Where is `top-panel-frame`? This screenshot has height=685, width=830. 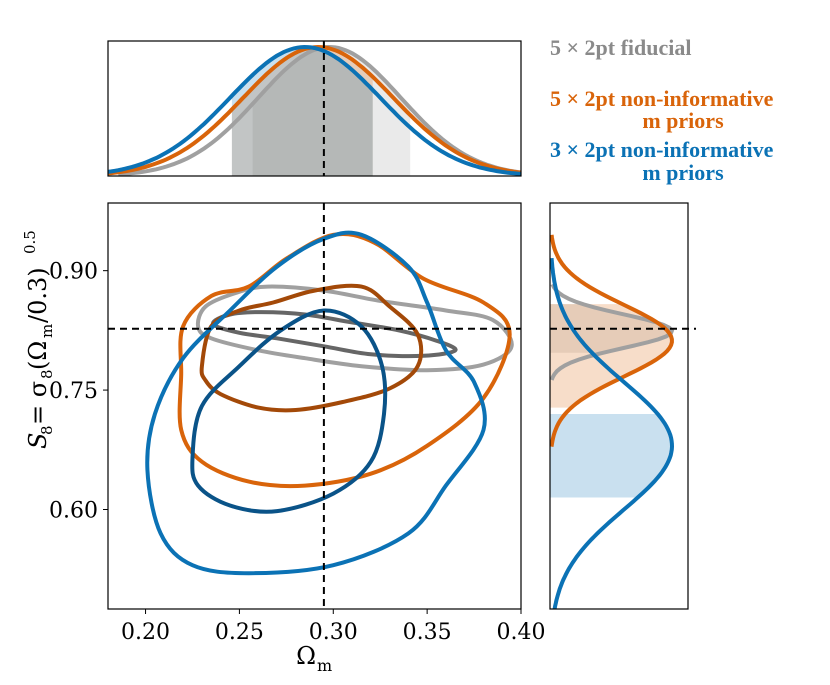
top-panel-frame is located at coordinates (314, 108).